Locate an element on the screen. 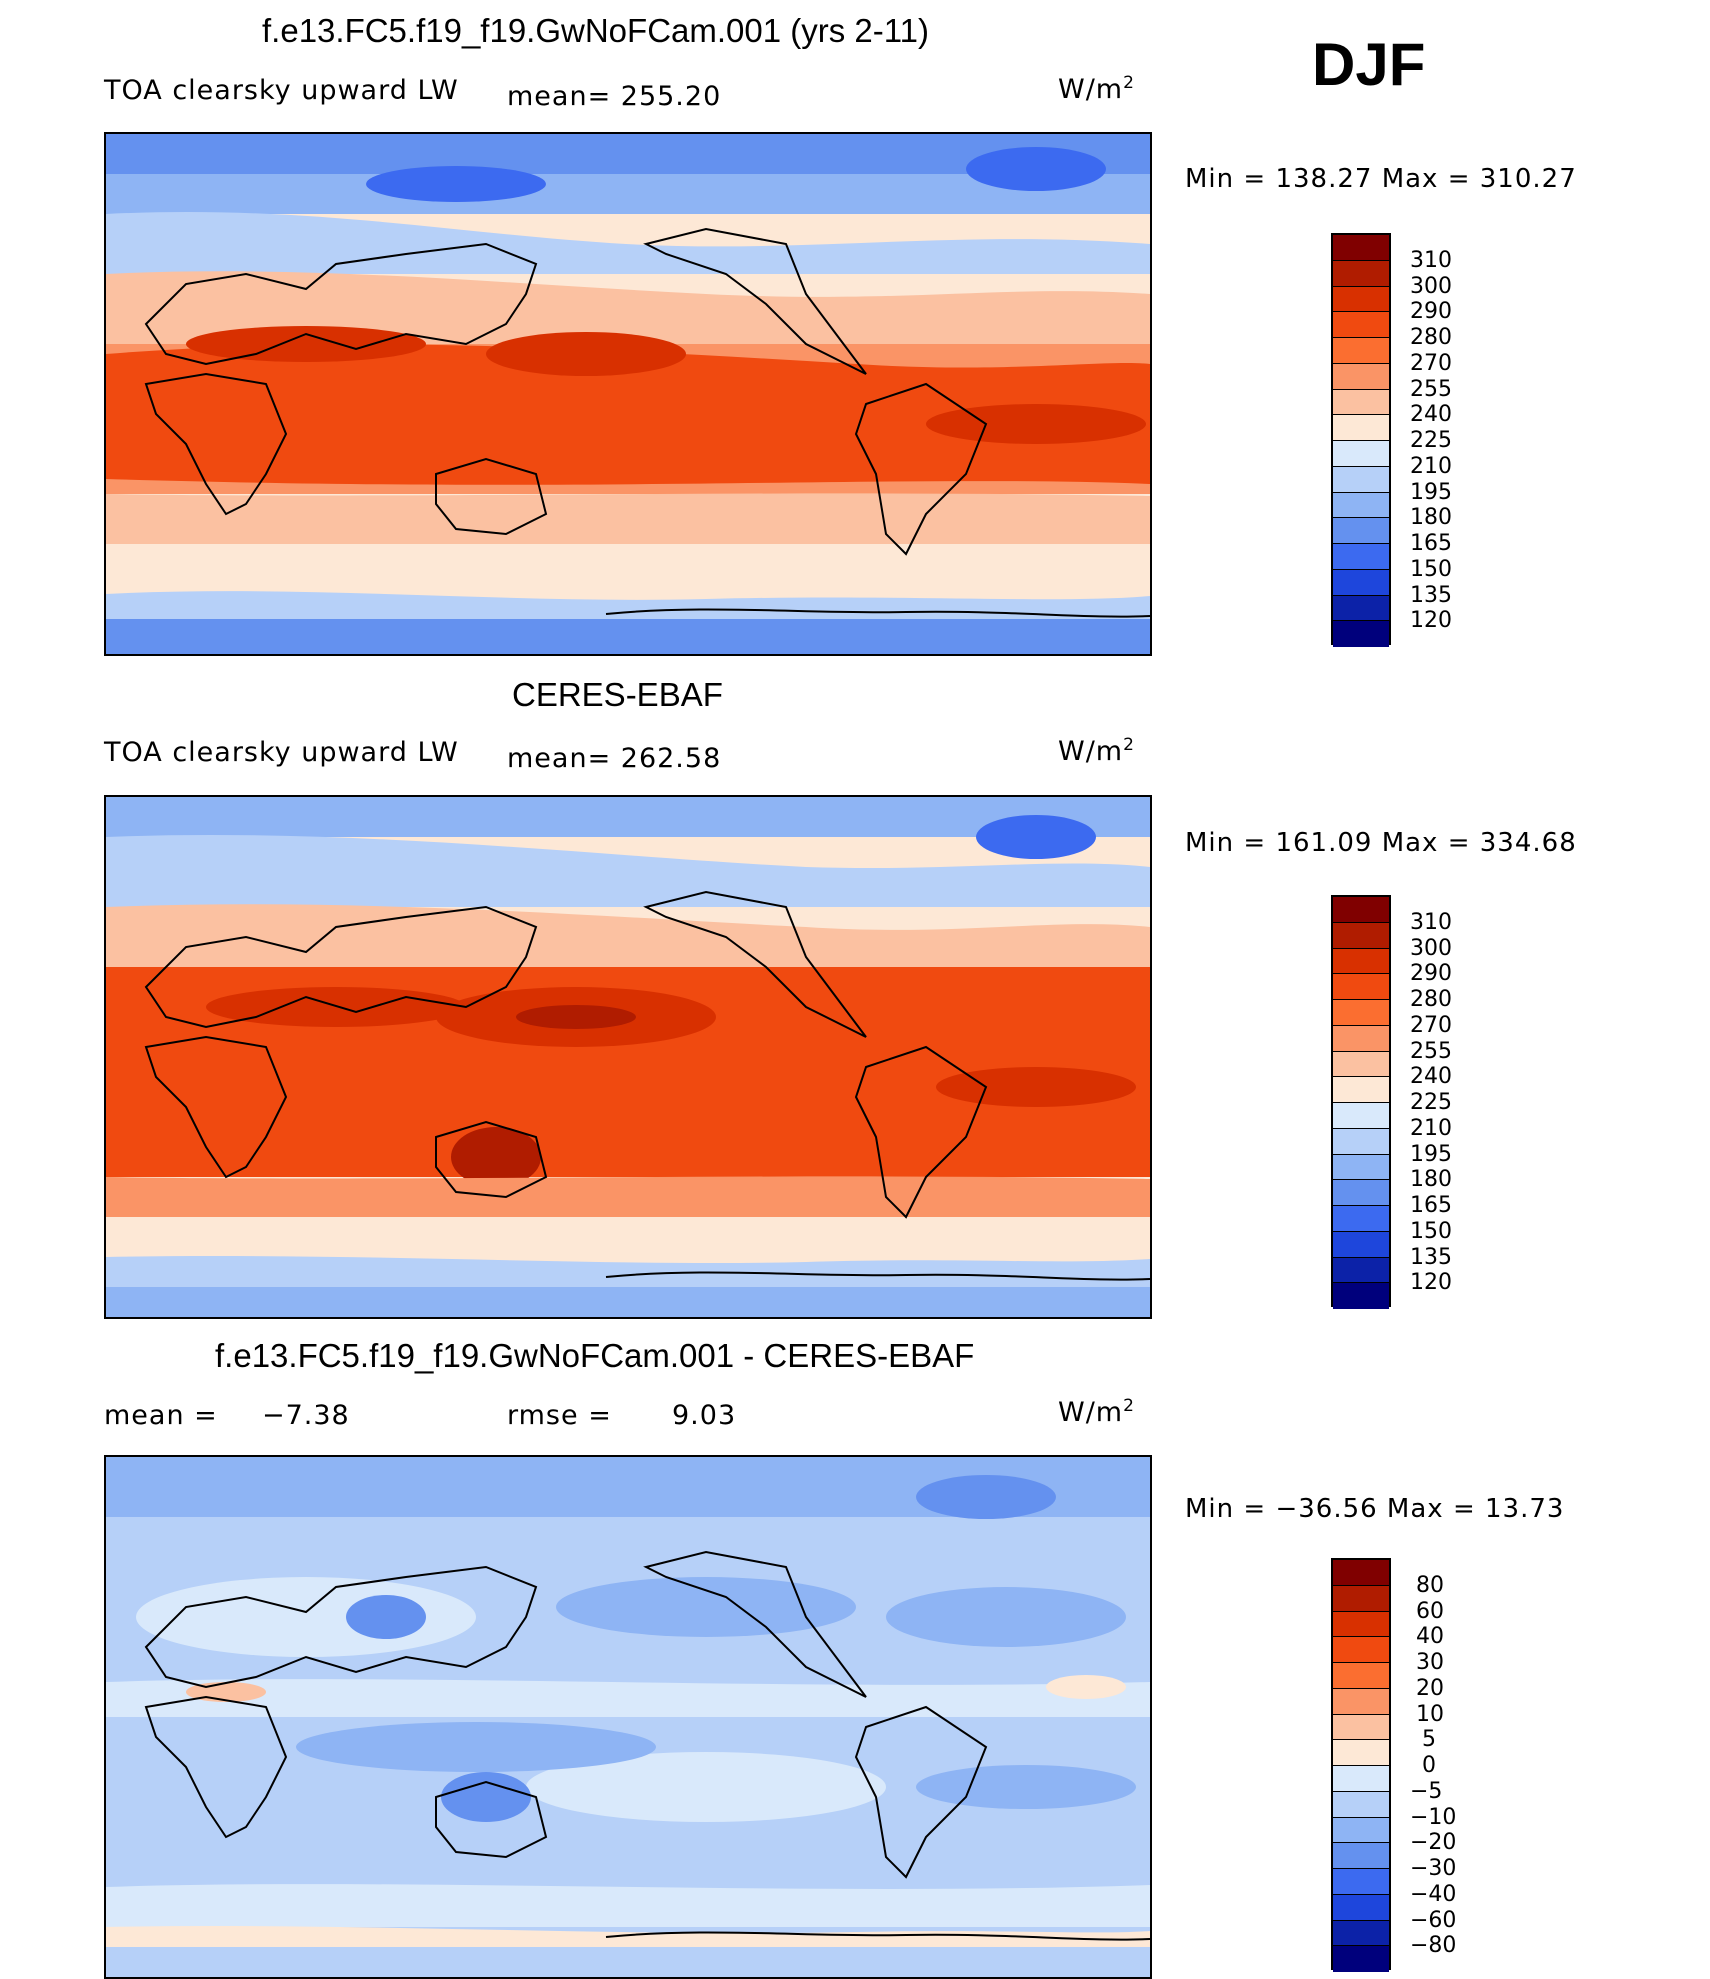  panel1-colorbar-label: 225 is located at coordinates (1431, 440).